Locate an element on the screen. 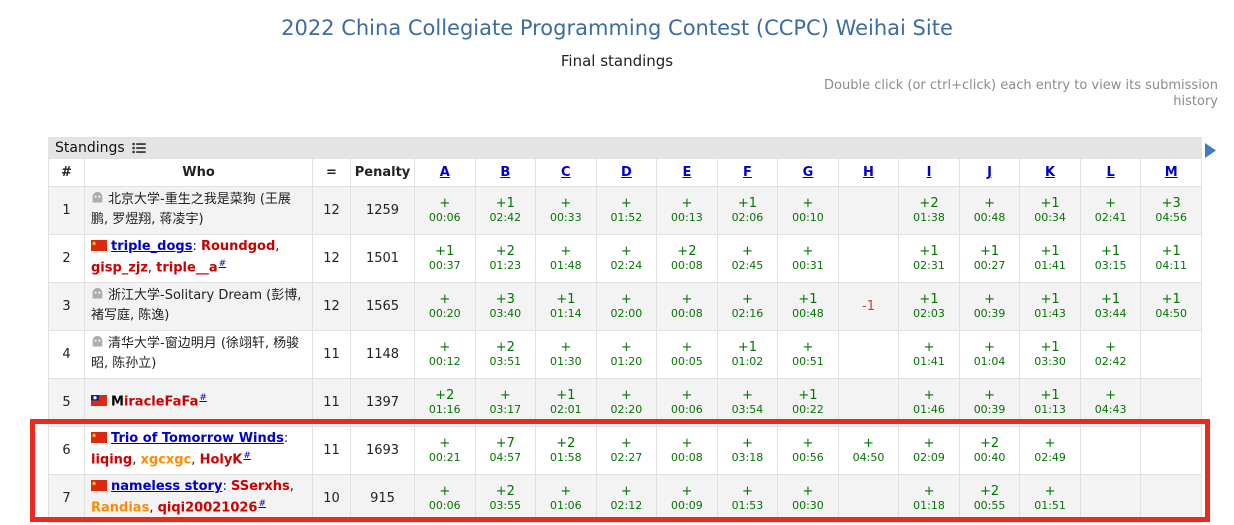 The image size is (1234, 525). result-cell-D: +02:20 is located at coordinates (626, 402).